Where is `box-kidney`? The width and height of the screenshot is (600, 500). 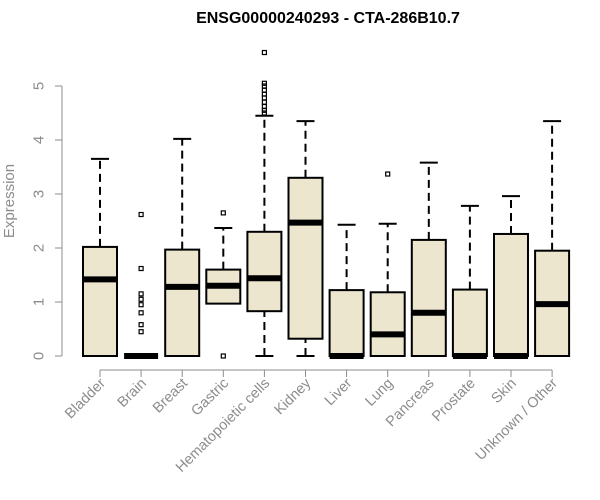 box-kidney is located at coordinates (305, 238).